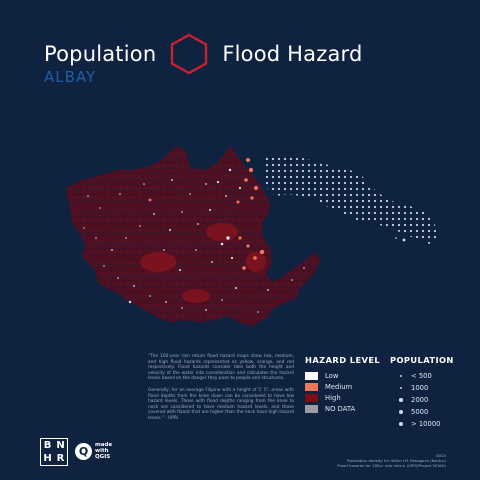  What do you see at coordinates (420, 412) in the screenshot?
I see `legend-label: 5000` at bounding box center [420, 412].